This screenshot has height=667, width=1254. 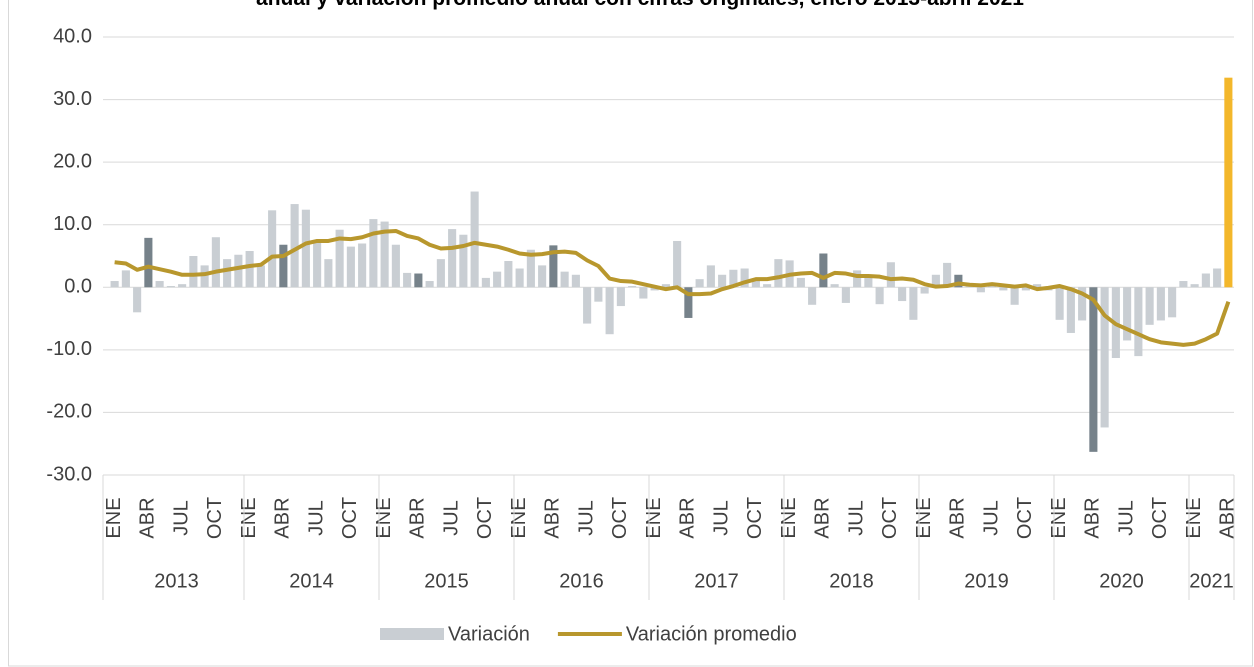 I want to click on legend-swatch, so click(x=412, y=634).